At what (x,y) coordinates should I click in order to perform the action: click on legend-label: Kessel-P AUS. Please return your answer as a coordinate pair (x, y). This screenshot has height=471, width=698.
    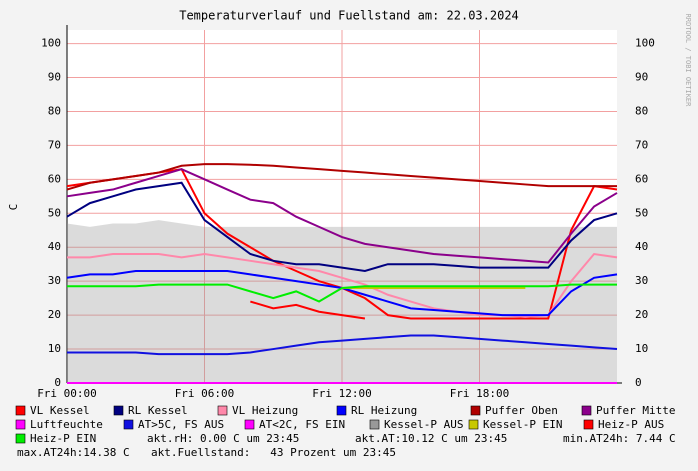
    Looking at the image, I should click on (423, 424).